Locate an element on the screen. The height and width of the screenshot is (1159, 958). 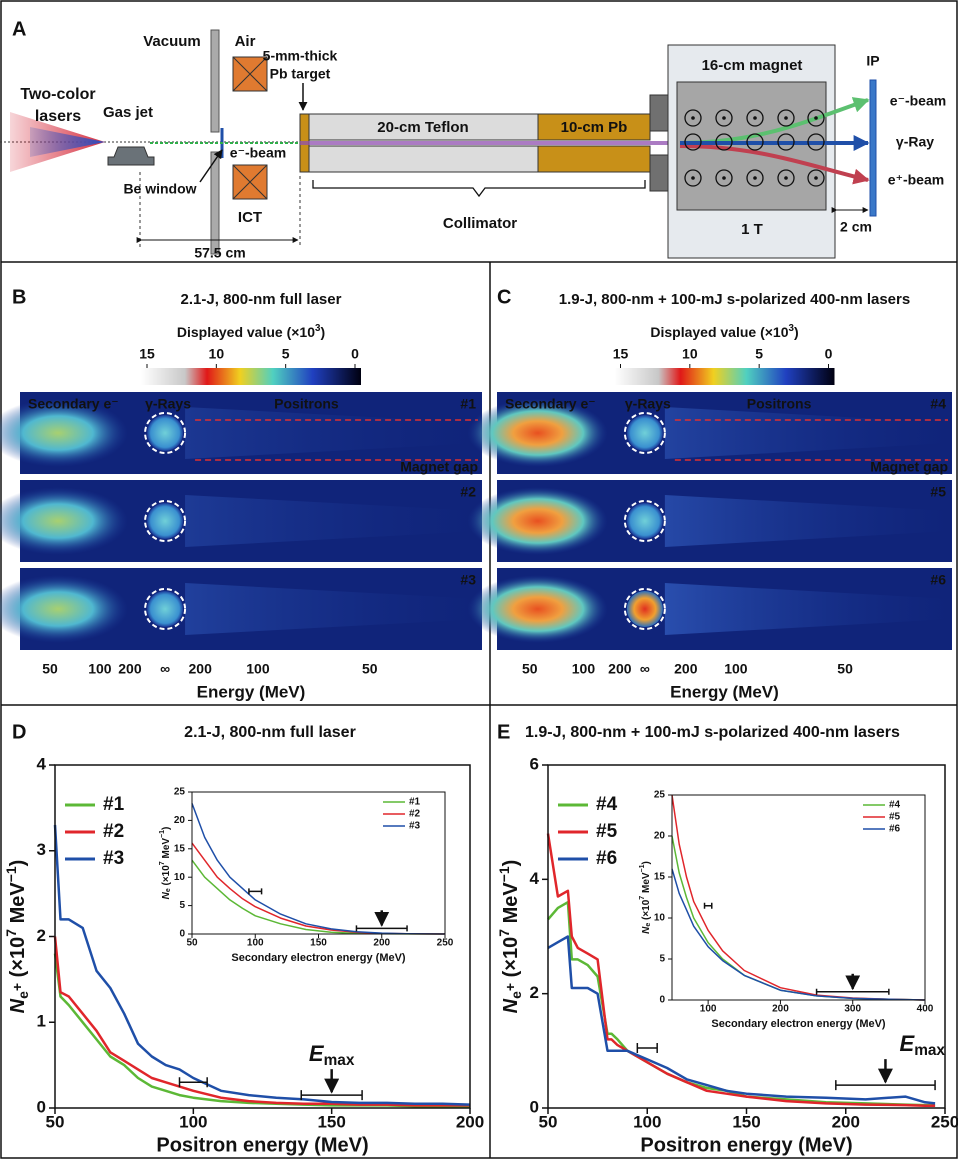
colorbar-label: Displayed value (×103) is located at coordinates (724, 331).